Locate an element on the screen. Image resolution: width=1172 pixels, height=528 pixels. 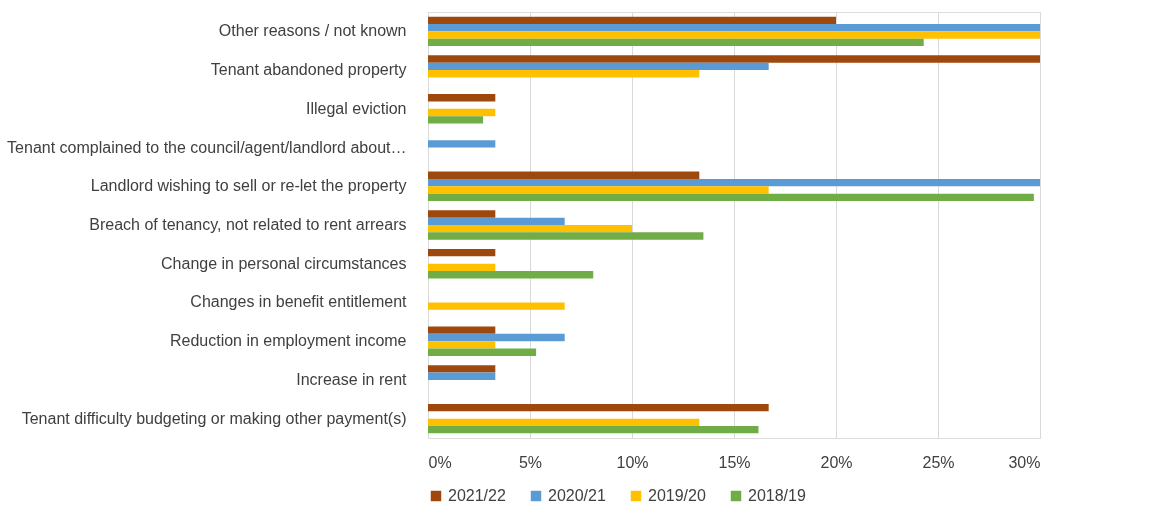
x-tick-label: 25% is located at coordinates (938, 462).